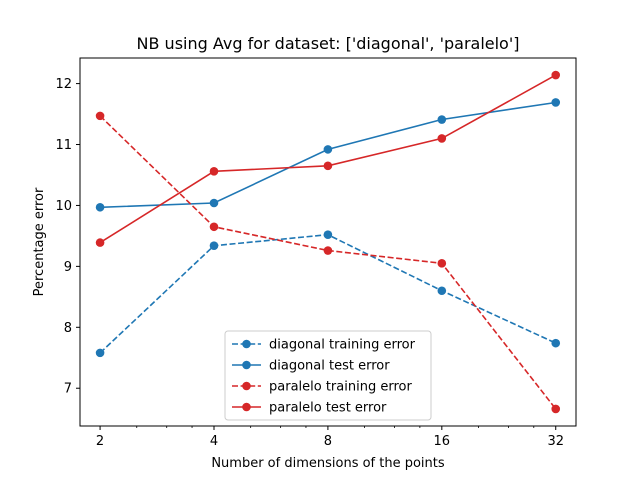 The image size is (640, 480). What do you see at coordinates (214, 441) in the screenshot?
I see `x-tick-label: 4` at bounding box center [214, 441].